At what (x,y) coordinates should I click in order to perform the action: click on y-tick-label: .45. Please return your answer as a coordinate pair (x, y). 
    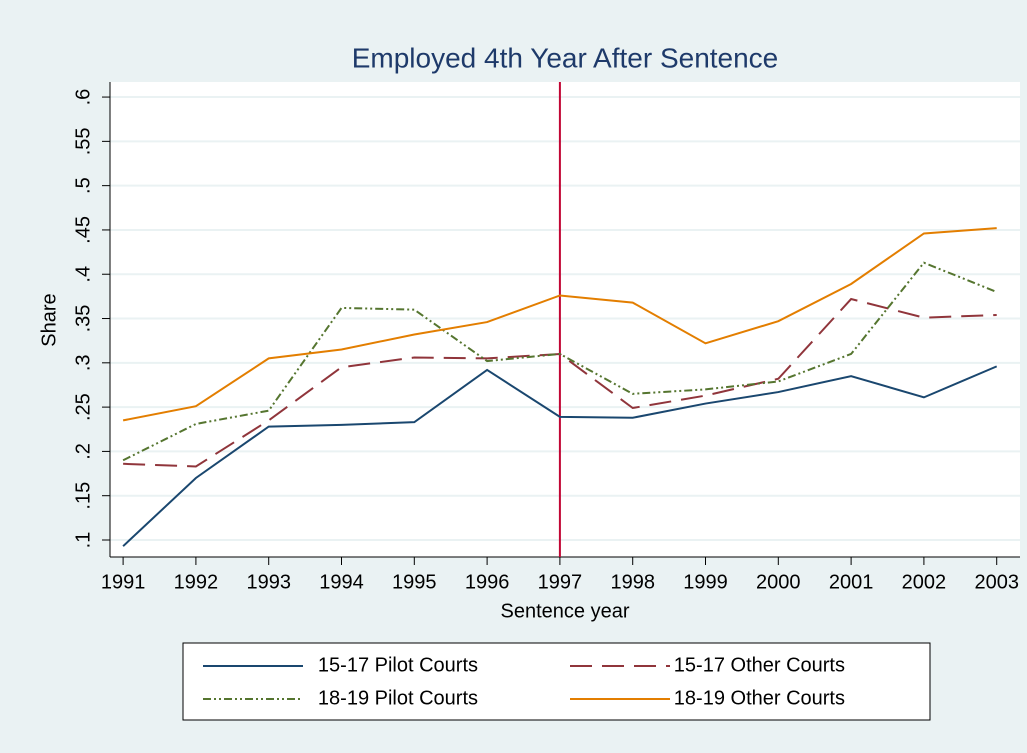
    Looking at the image, I should click on (83, 230).